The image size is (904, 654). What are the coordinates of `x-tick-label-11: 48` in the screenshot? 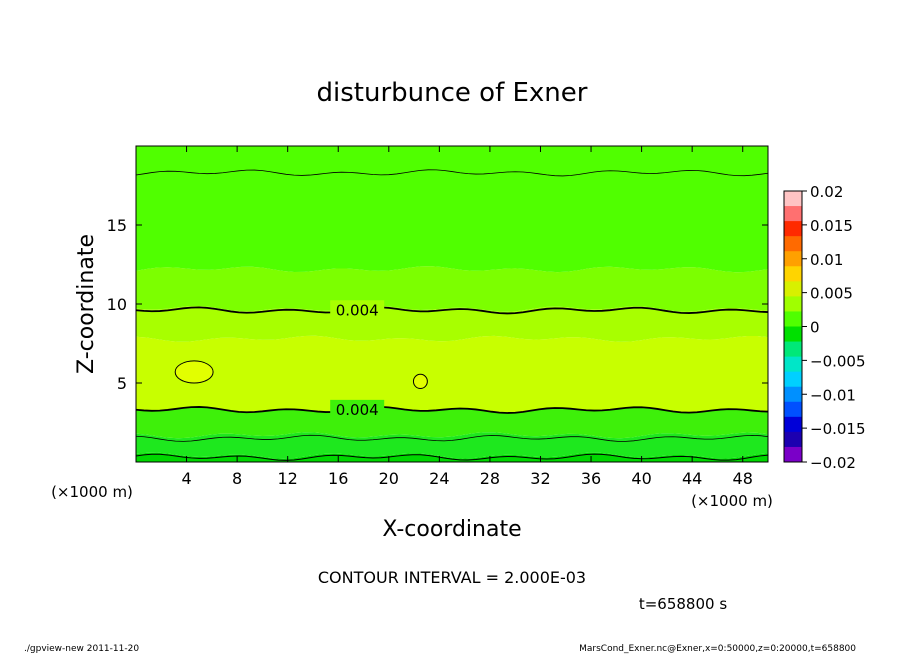 It's located at (743, 478).